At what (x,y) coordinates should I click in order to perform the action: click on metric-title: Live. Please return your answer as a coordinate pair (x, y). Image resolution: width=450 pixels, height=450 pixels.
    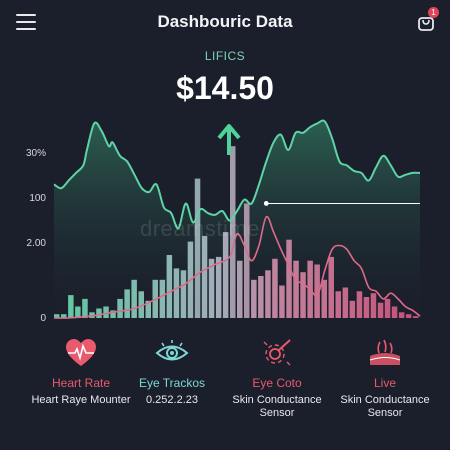
    Looking at the image, I should click on (384, 383).